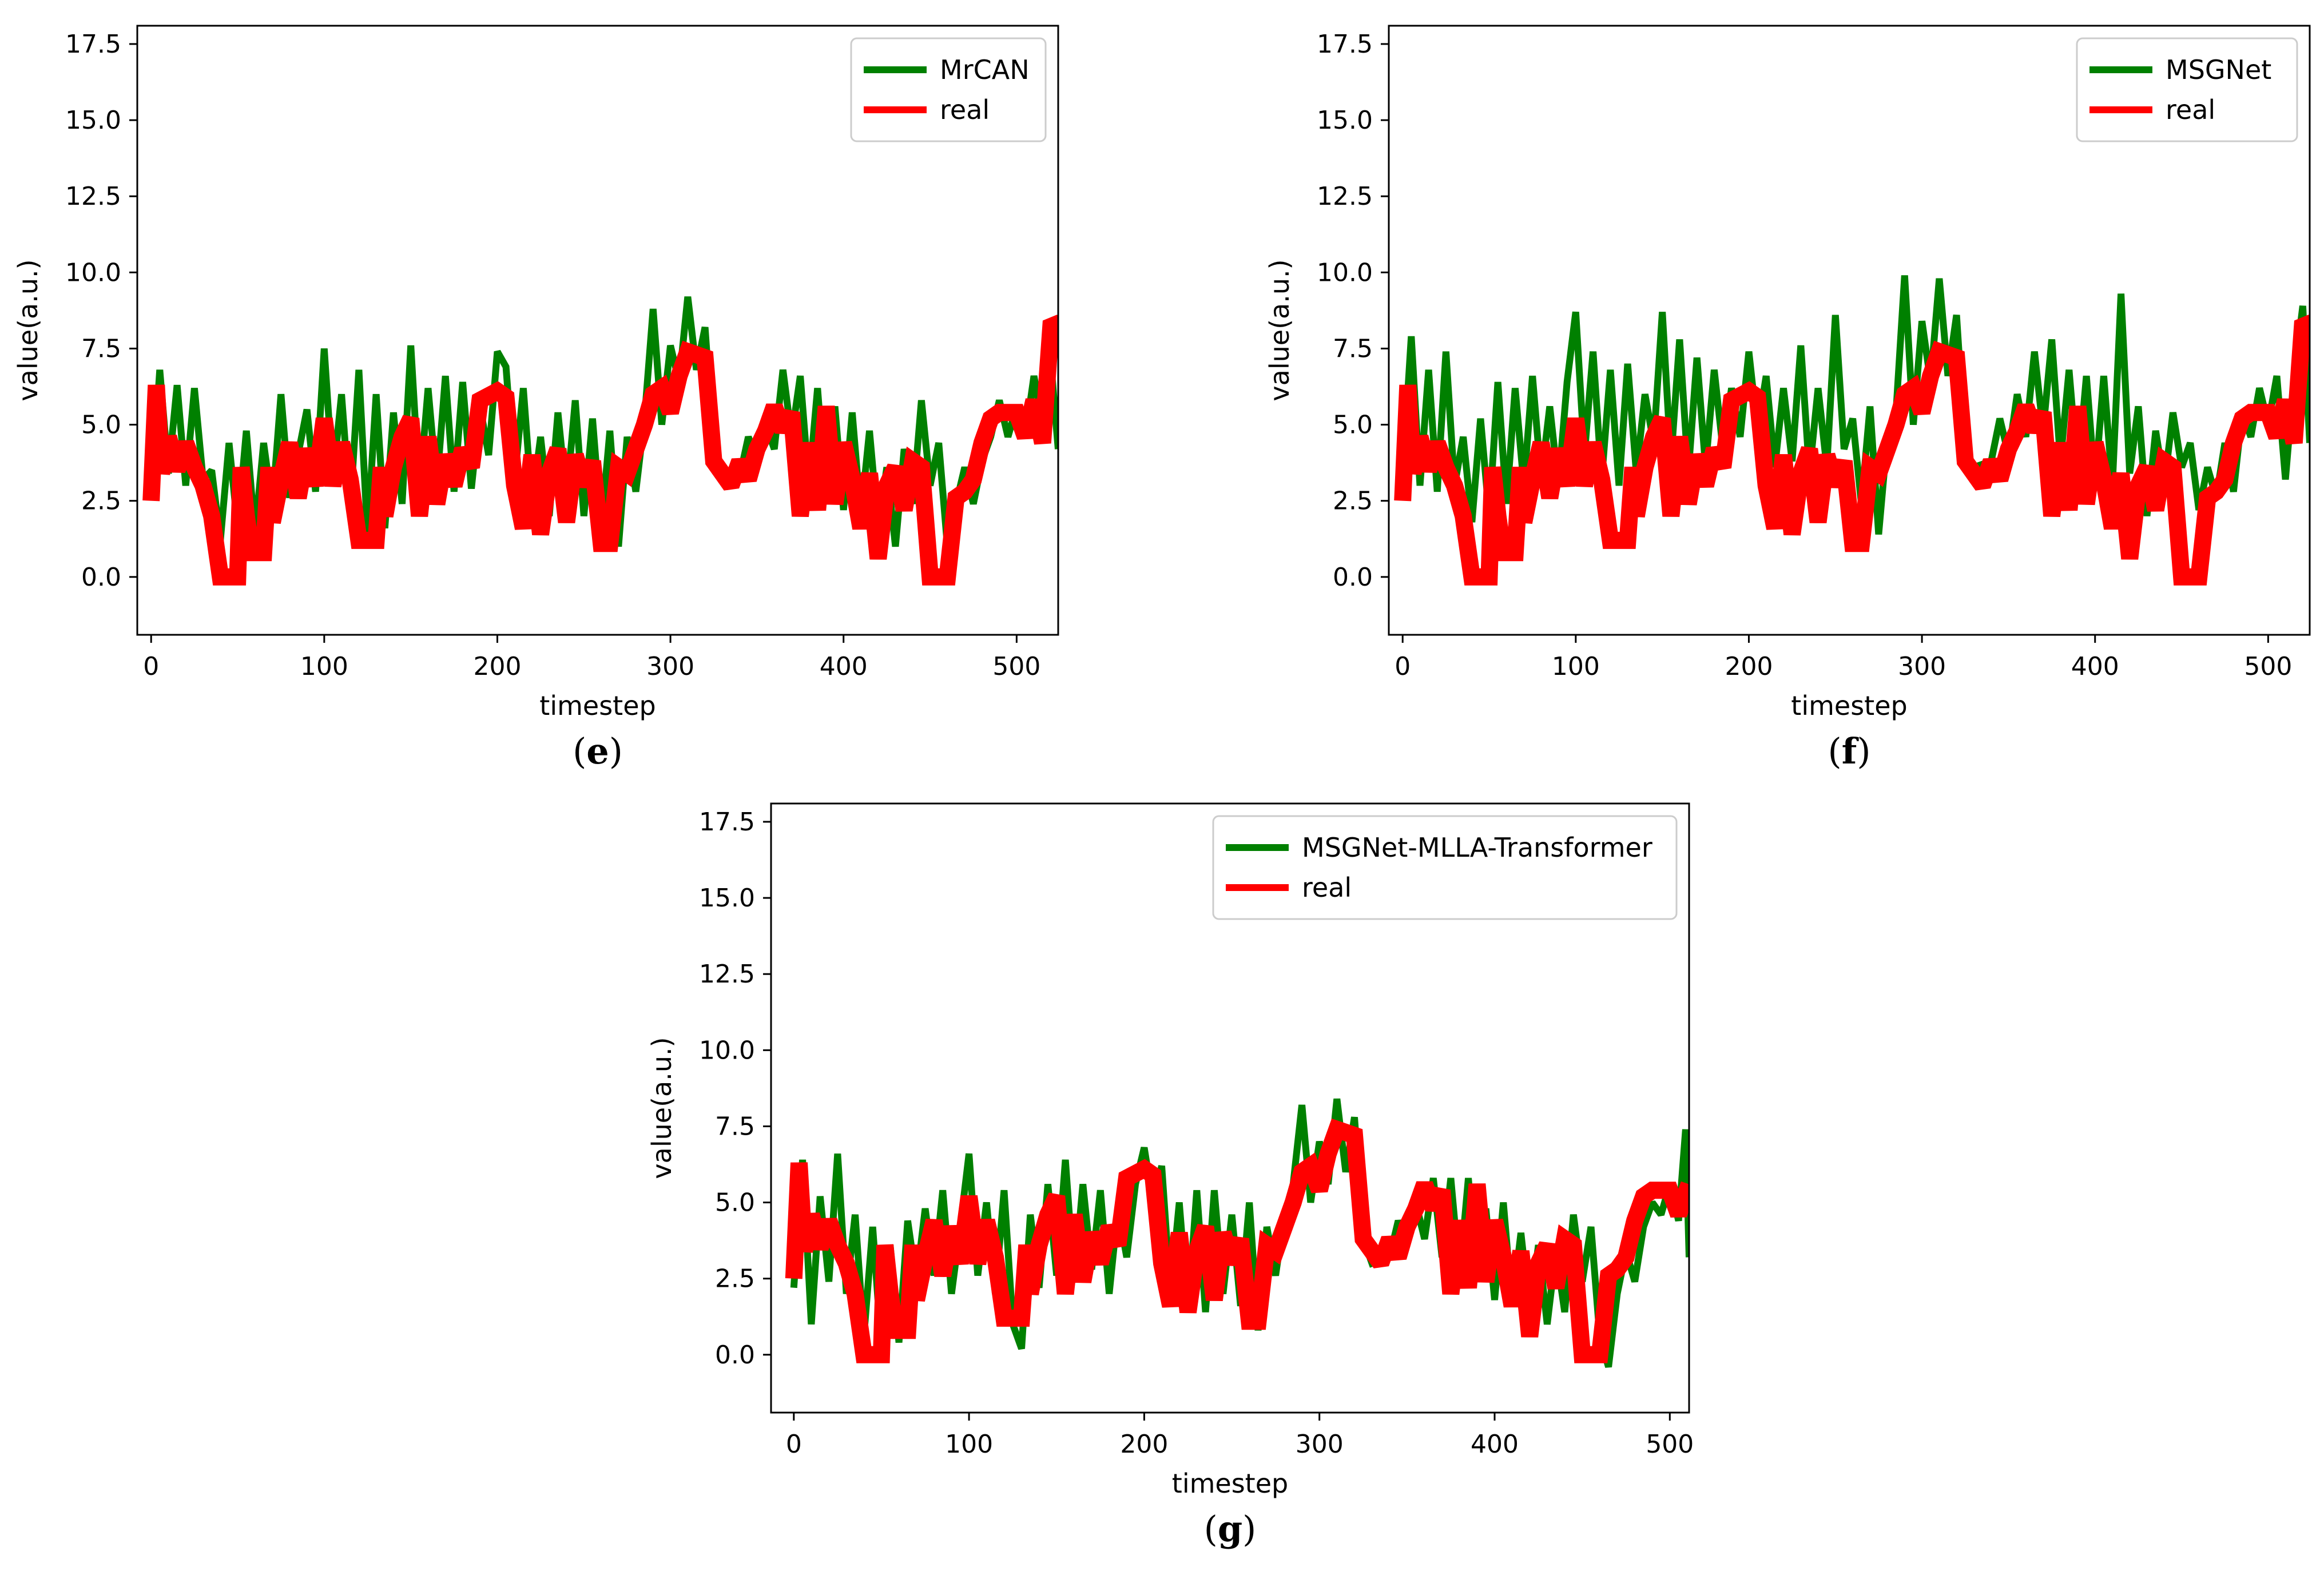 The width and height of the screenshot is (2324, 1575). I want to click on panel-caption-letter: e, so click(597, 751).